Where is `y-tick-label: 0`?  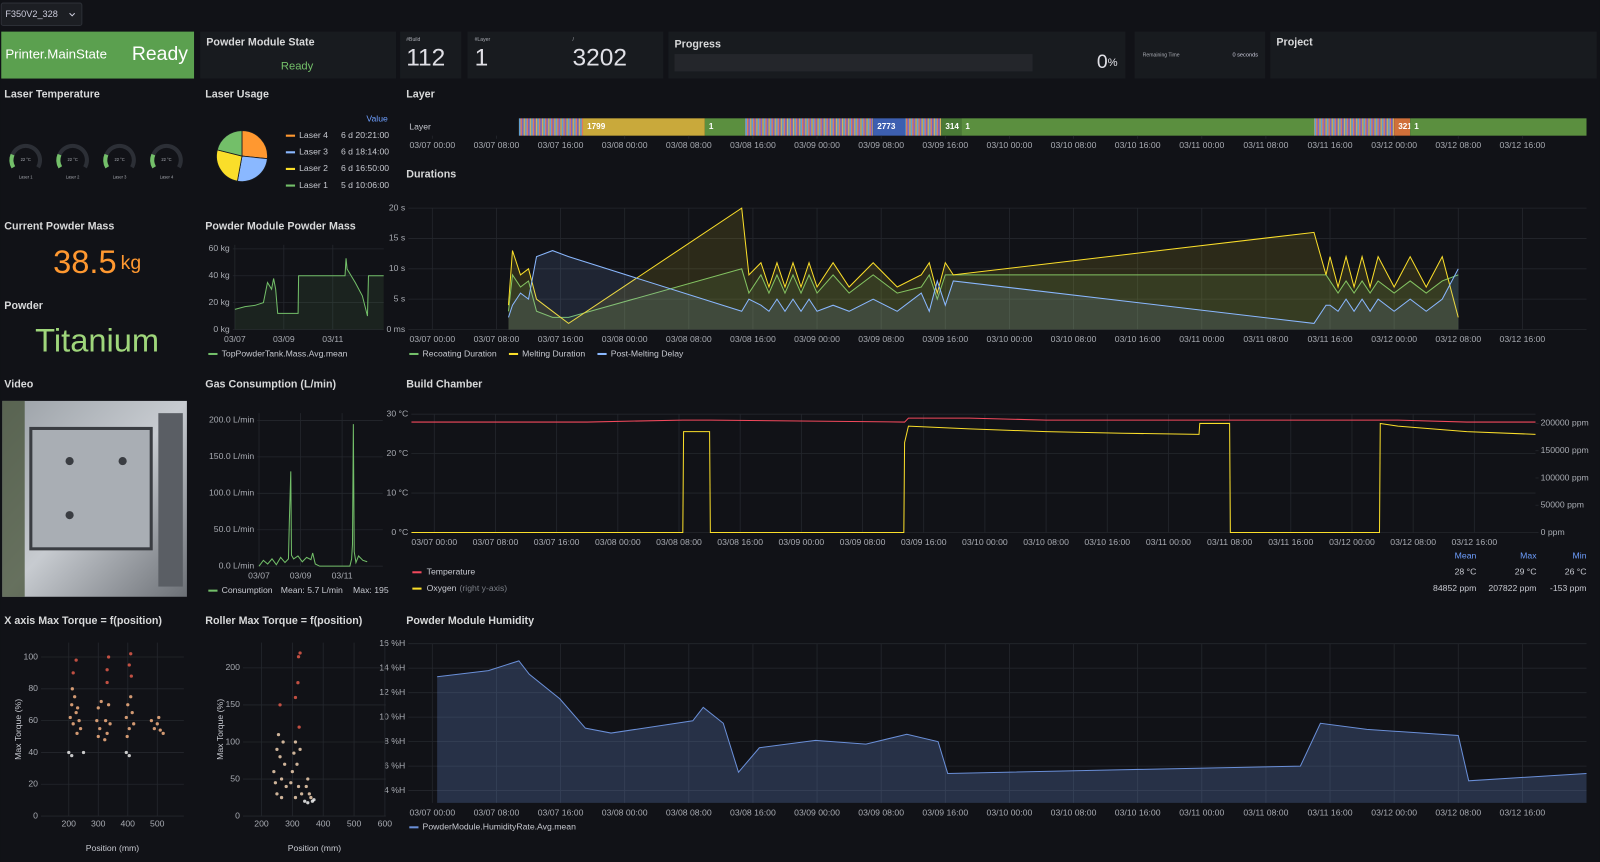
y-tick-label: 0 is located at coordinates (35, 815).